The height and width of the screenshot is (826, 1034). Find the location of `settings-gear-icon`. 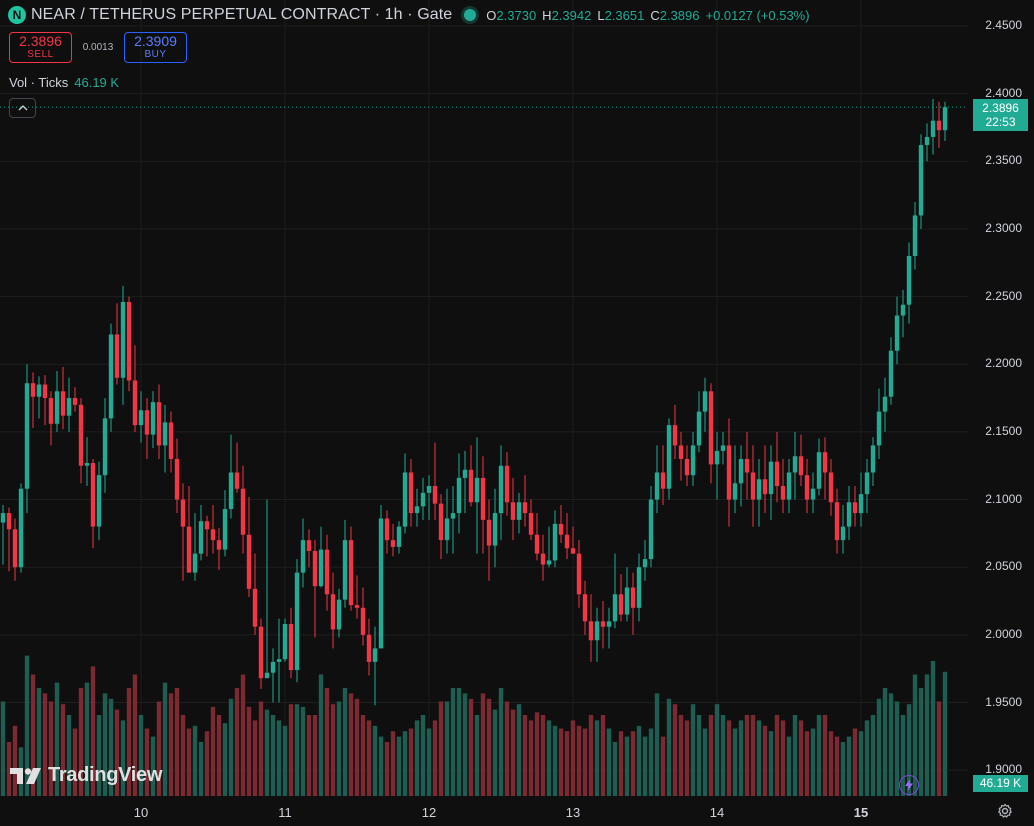

settings-gear-icon is located at coordinates (1005, 811).